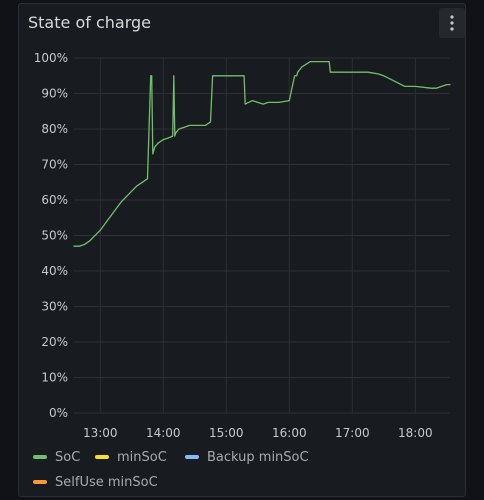 The image size is (484, 500). What do you see at coordinates (89, 22) in the screenshot?
I see `panel-title: State of charge` at bounding box center [89, 22].